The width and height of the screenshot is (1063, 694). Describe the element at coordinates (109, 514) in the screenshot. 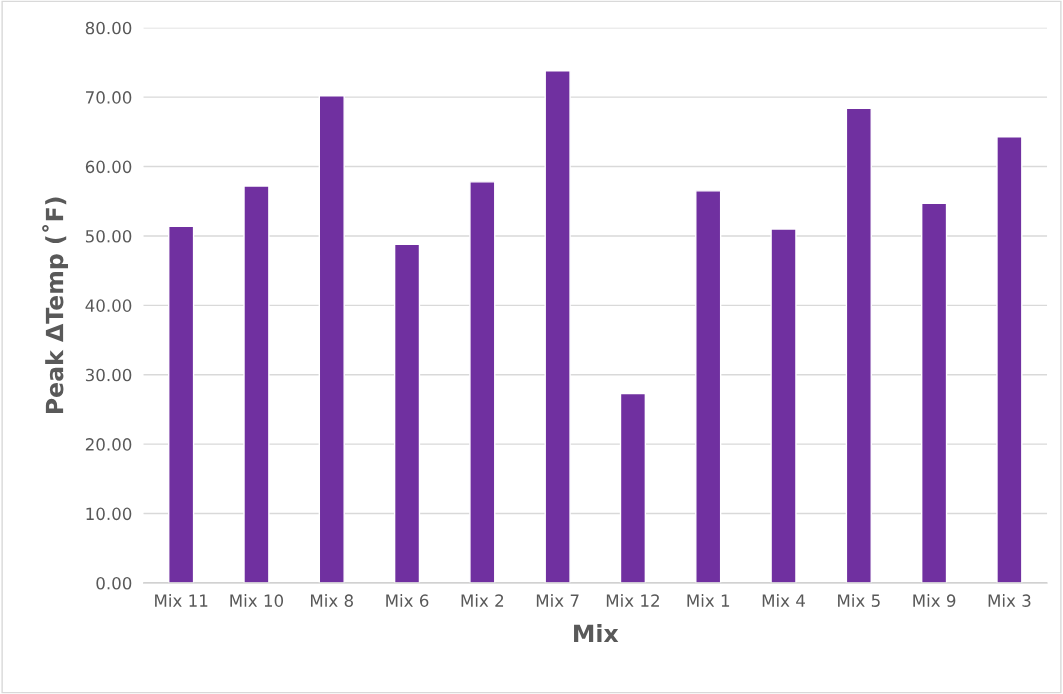

I see `y-tick-label: 10.00` at that location.